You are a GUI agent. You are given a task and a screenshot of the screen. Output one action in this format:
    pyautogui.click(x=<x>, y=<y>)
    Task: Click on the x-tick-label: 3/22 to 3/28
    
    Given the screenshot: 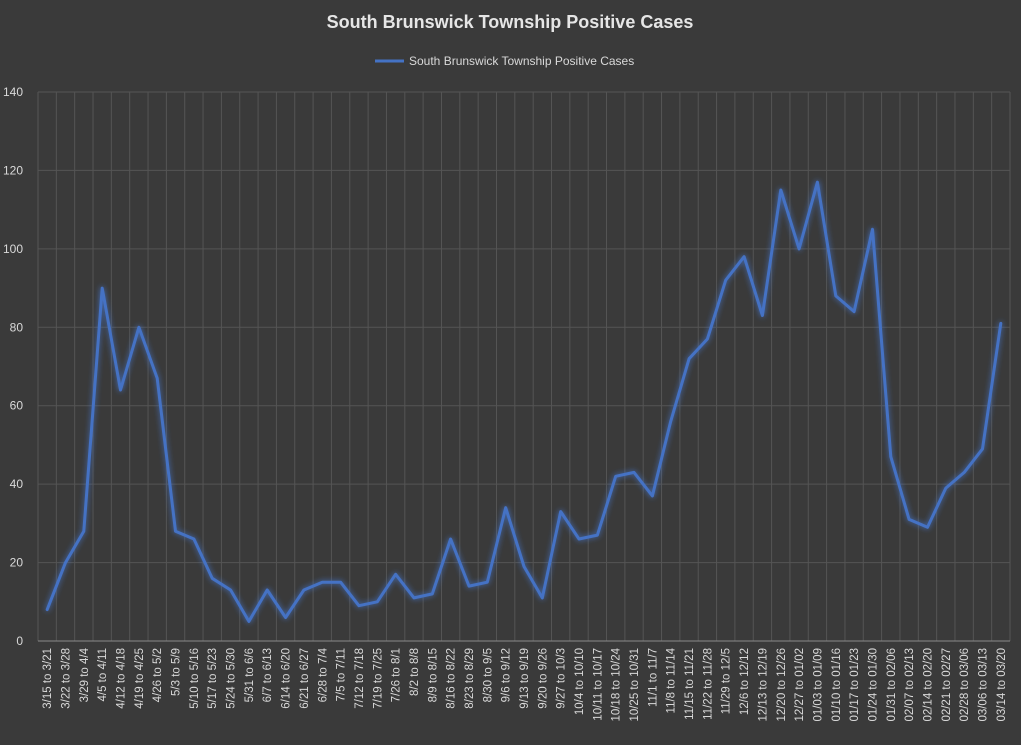 What is the action you would take?
    pyautogui.click(x=67, y=678)
    